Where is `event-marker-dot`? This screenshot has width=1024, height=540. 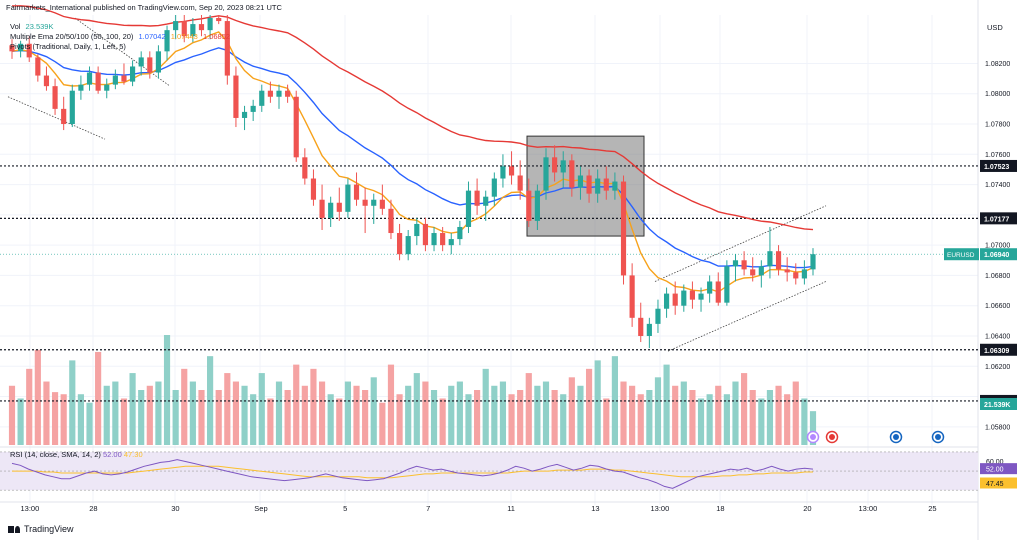 event-marker-dot is located at coordinates (832, 437).